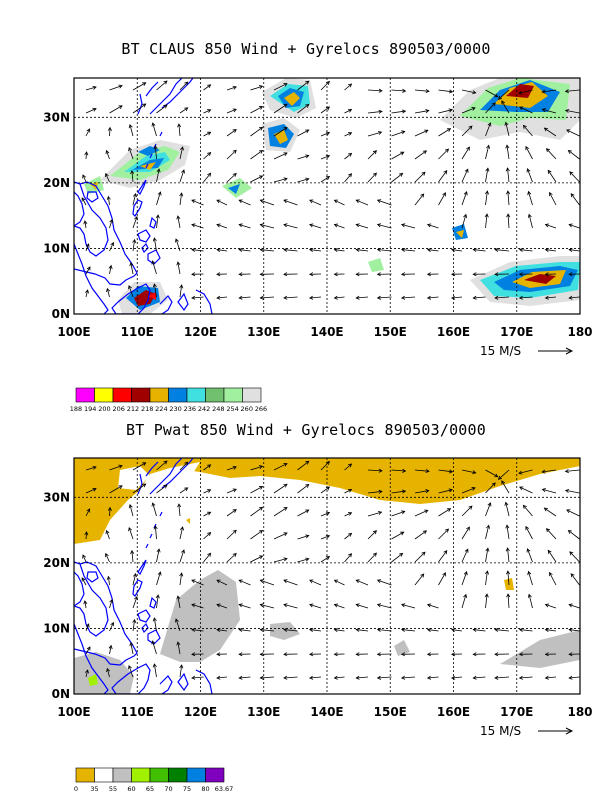 The image size is (612, 792). I want to click on lon-label: 170E, so click(516, 332).